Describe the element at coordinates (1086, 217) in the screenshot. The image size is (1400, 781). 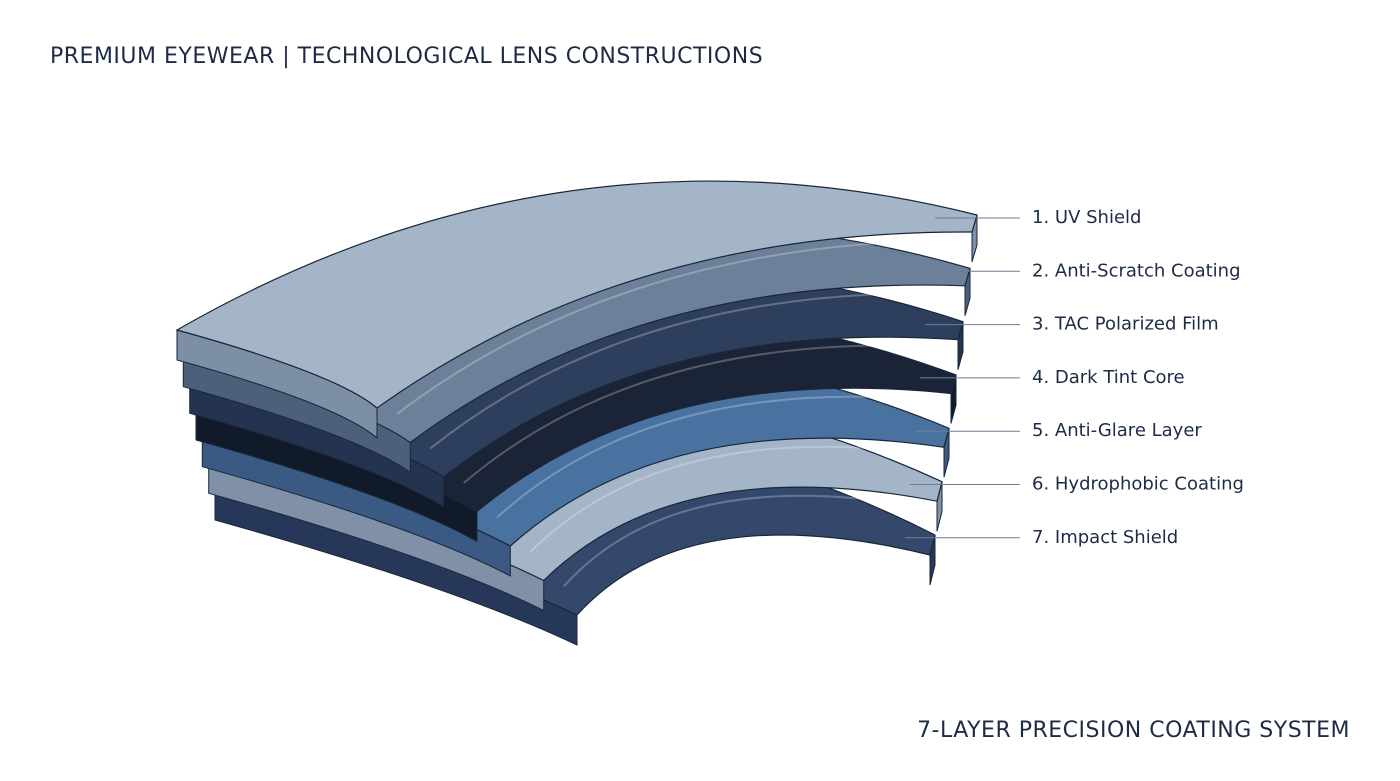
I see `layer-label: 1. UV Shield` at that location.